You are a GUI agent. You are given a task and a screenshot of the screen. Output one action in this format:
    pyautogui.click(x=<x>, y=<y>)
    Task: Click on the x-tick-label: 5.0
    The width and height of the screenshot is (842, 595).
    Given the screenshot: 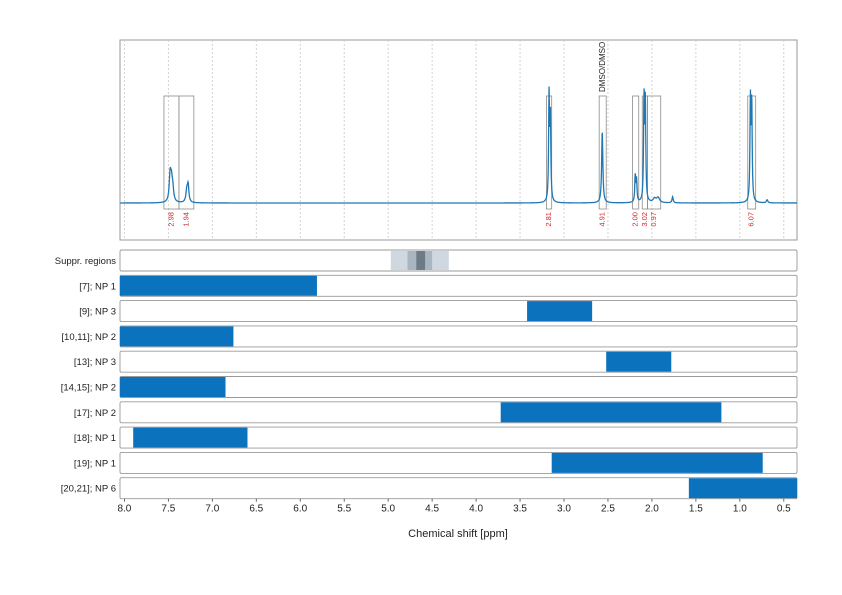 What is the action you would take?
    pyautogui.click(x=388, y=509)
    